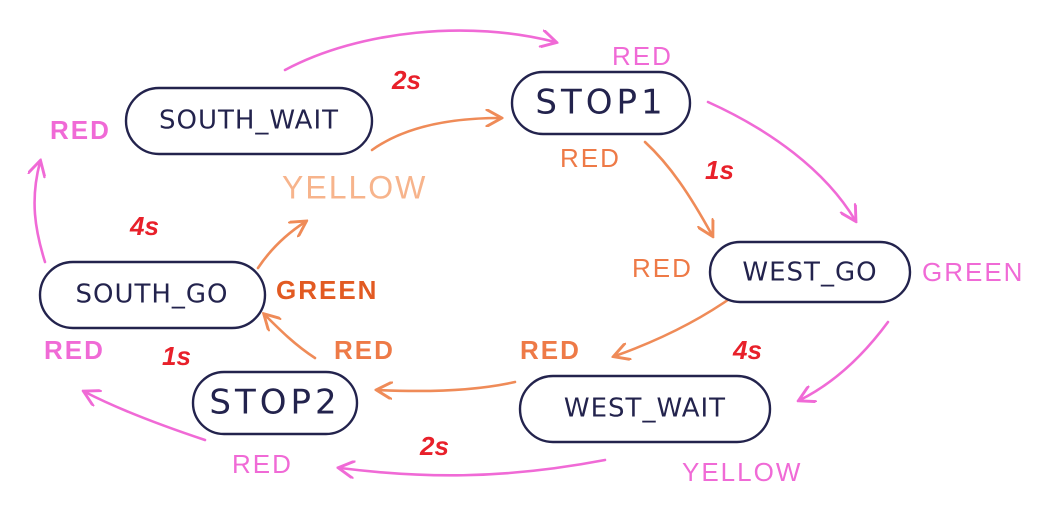 Image resolution: width=1061 pixels, height=524 pixels. I want to click on outer-light-stop1: RED, so click(642, 56).